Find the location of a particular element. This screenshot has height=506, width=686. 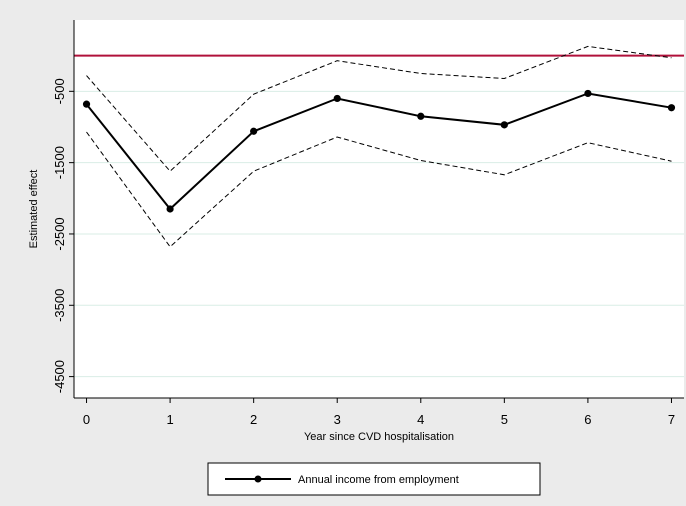

x-tick-label: 5 is located at coordinates (504, 419).